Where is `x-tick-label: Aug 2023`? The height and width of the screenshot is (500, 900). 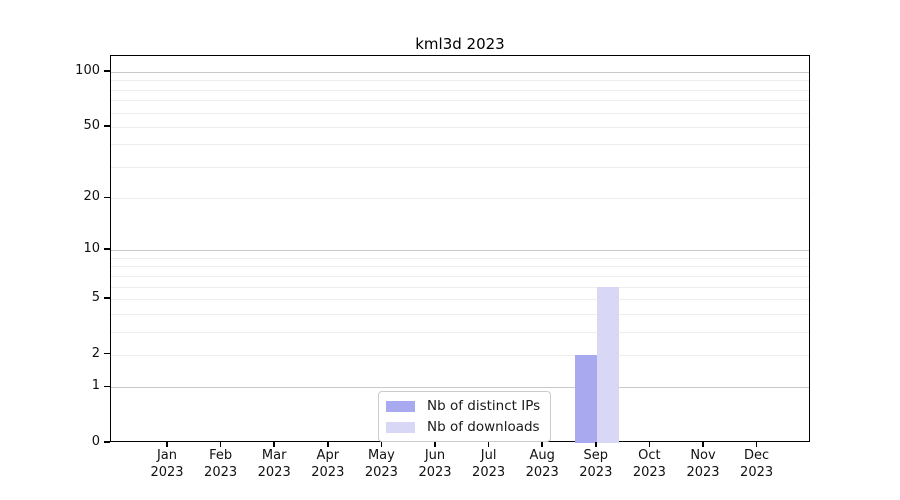
x-tick-label: Aug 2023 is located at coordinates (542, 464).